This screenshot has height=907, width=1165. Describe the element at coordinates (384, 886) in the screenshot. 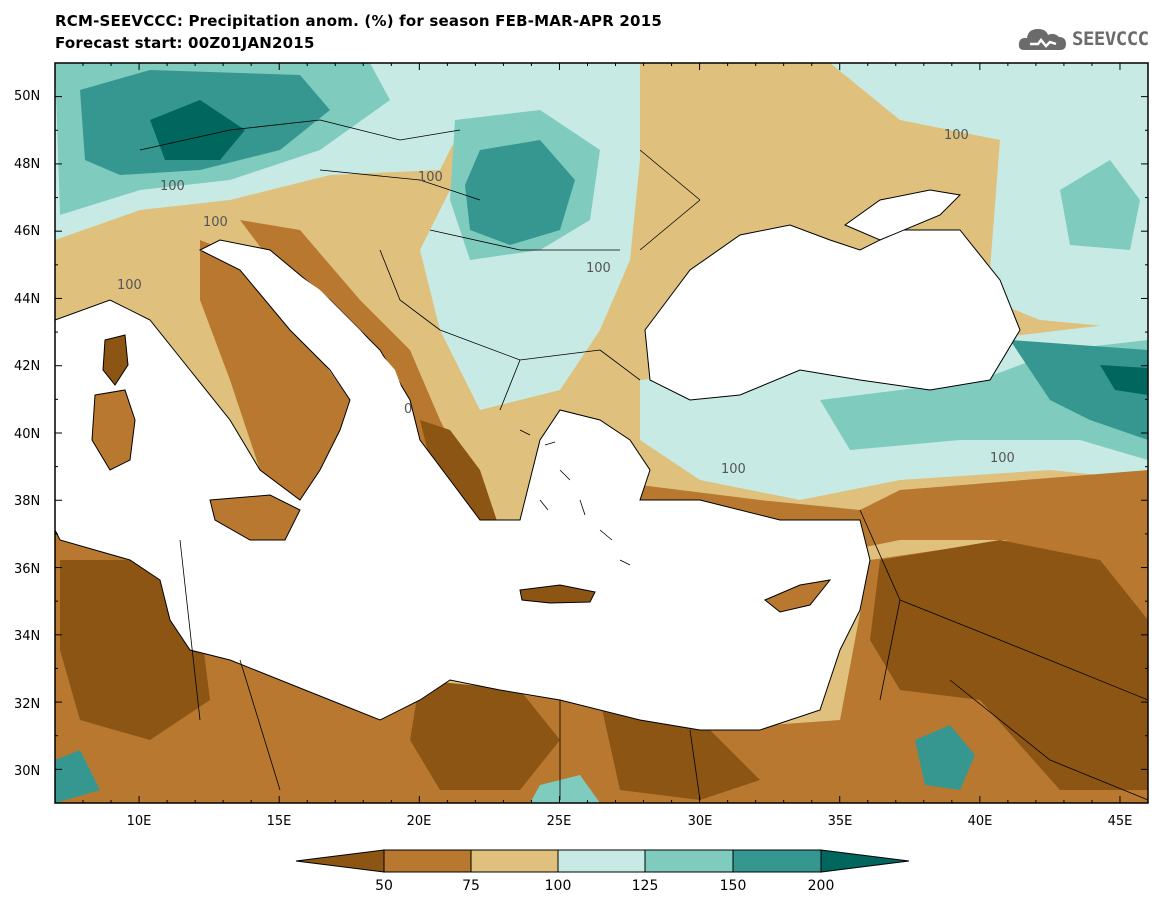

I see `colorbar-label: 50` at that location.